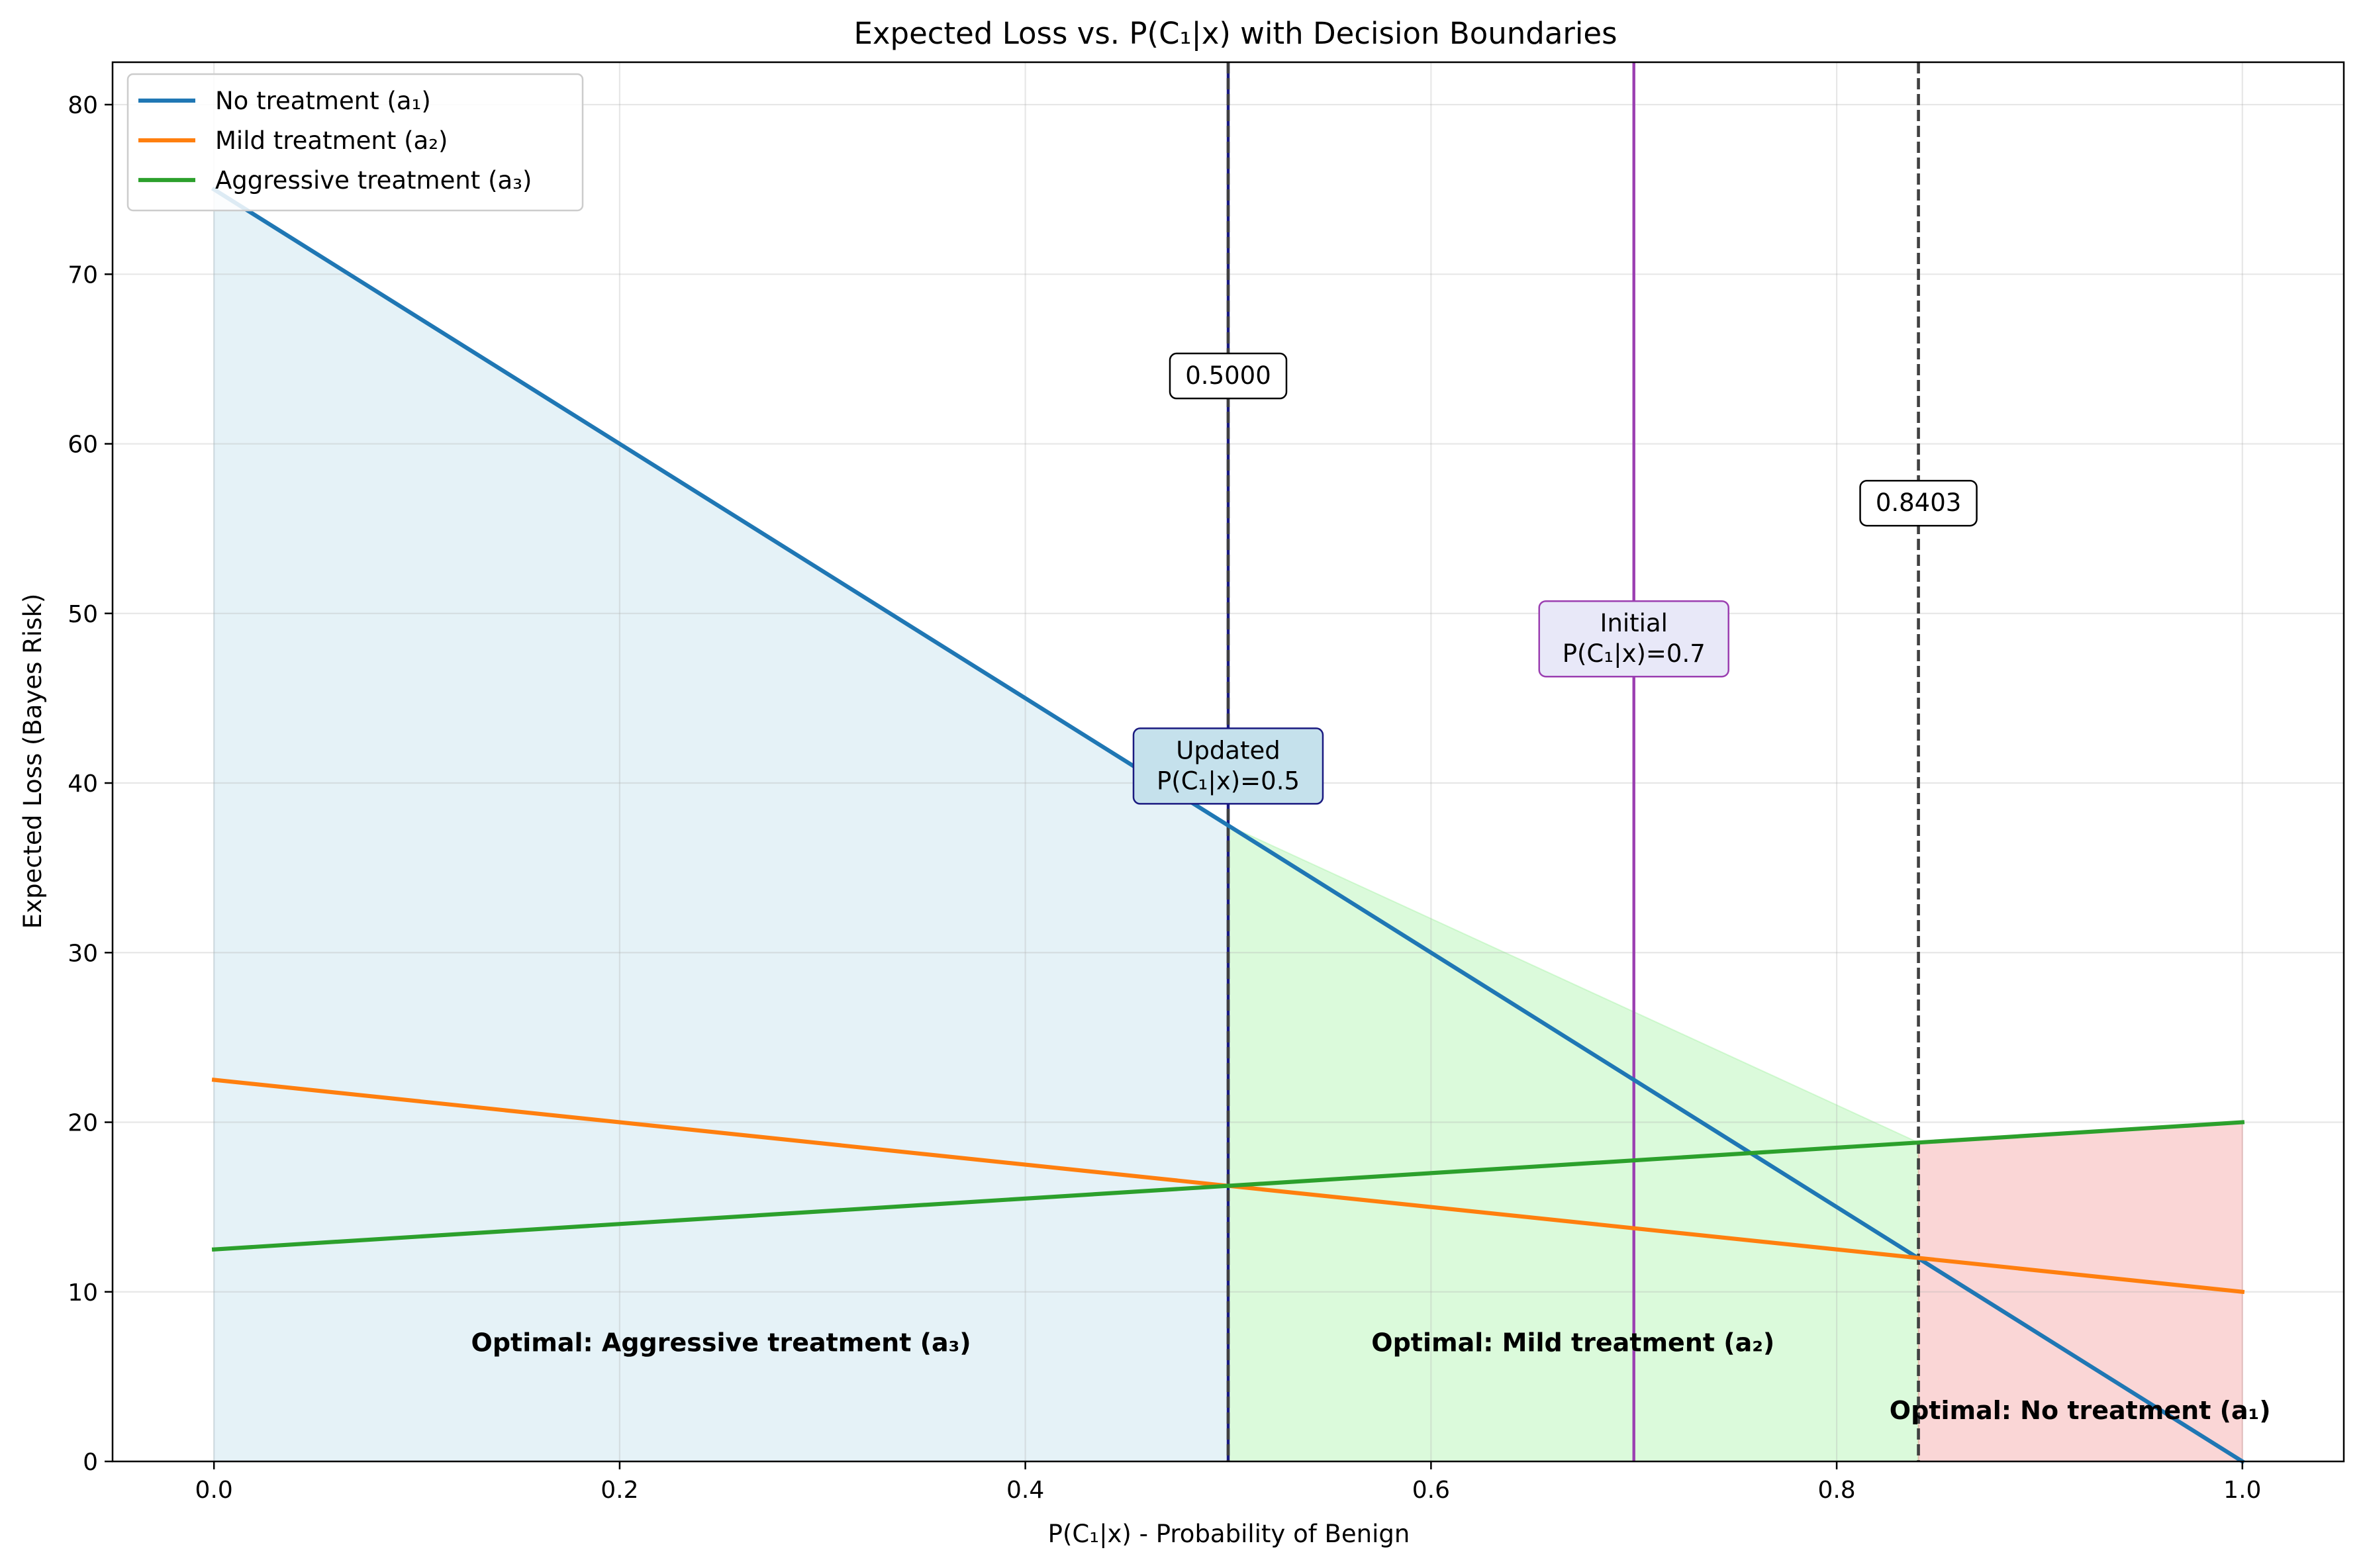 Image resolution: width=2363 pixels, height=1568 pixels. What do you see at coordinates (1634, 653) in the screenshot?
I see `marker-label-0-text-1: P(C₁|x)=0.7` at bounding box center [1634, 653].